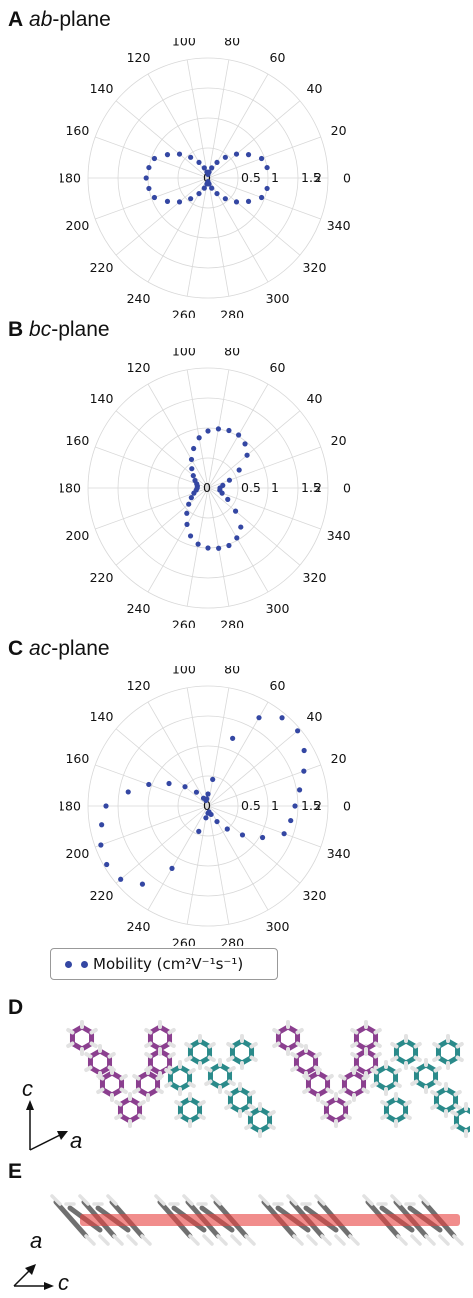 The width and height of the screenshot is (473, 1298). I want to click on r-tick-label: 2, so click(318, 805).